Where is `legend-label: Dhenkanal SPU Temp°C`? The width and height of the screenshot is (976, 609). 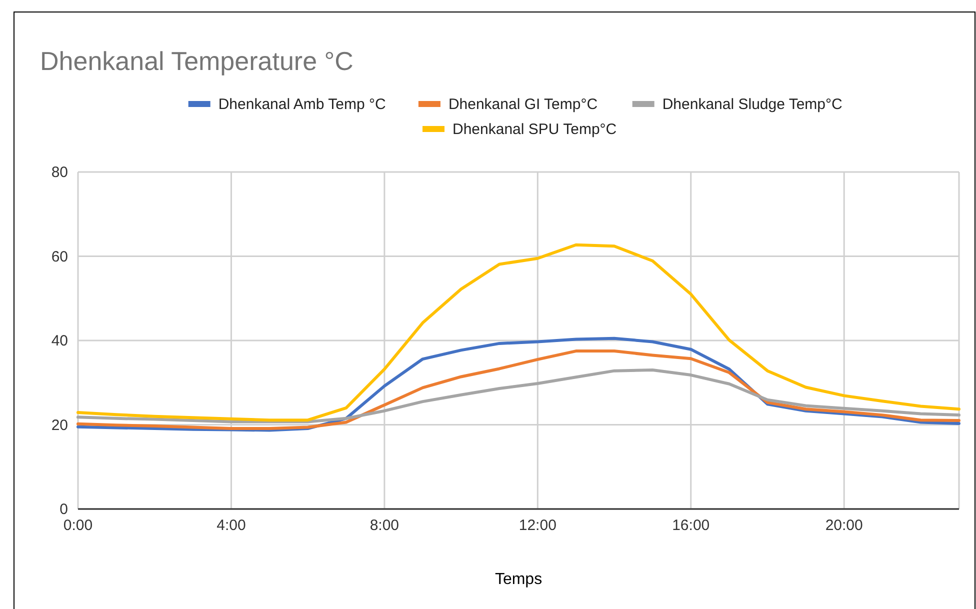
legend-label: Dhenkanal SPU Temp°C is located at coordinates (534, 129).